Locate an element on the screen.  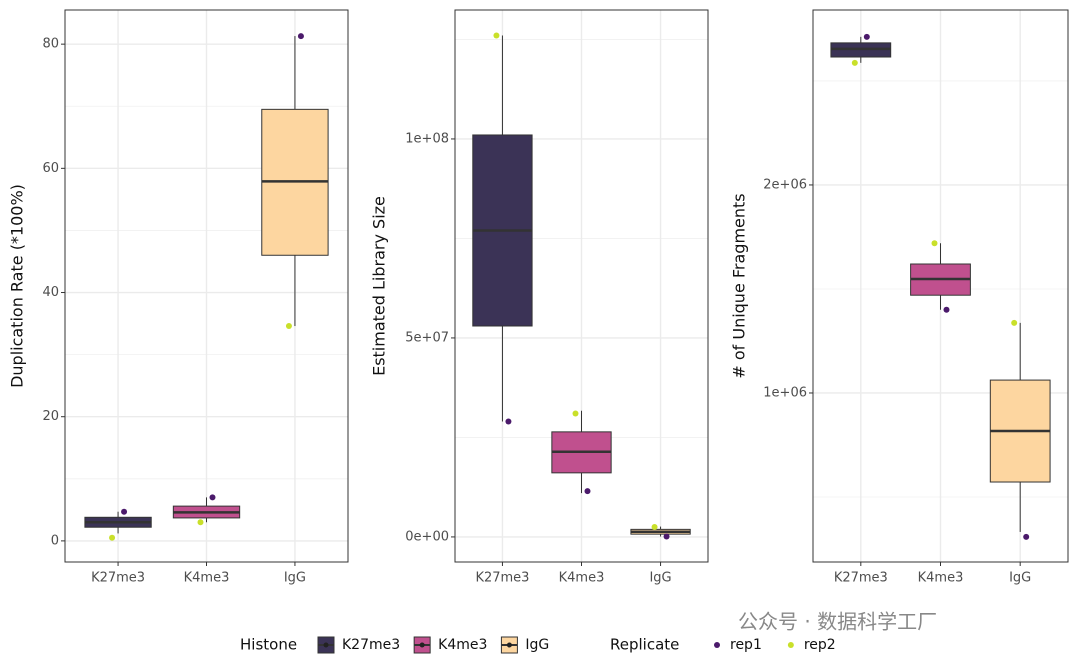
y-tick-label: 60 is located at coordinates (50, 168).